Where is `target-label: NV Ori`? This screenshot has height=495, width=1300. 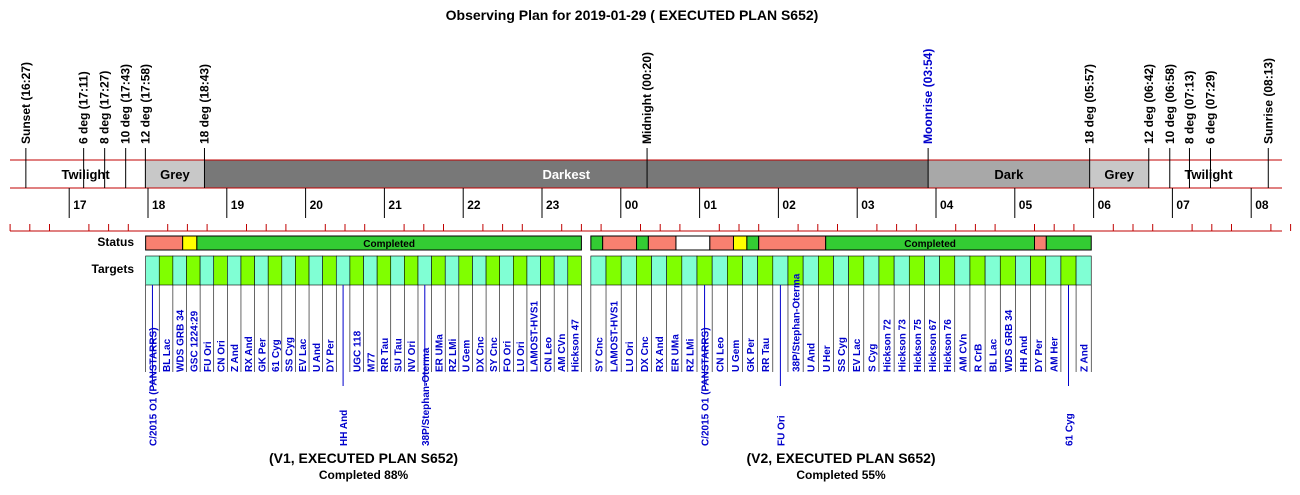
target-label: NV Ori is located at coordinates (412, 356).